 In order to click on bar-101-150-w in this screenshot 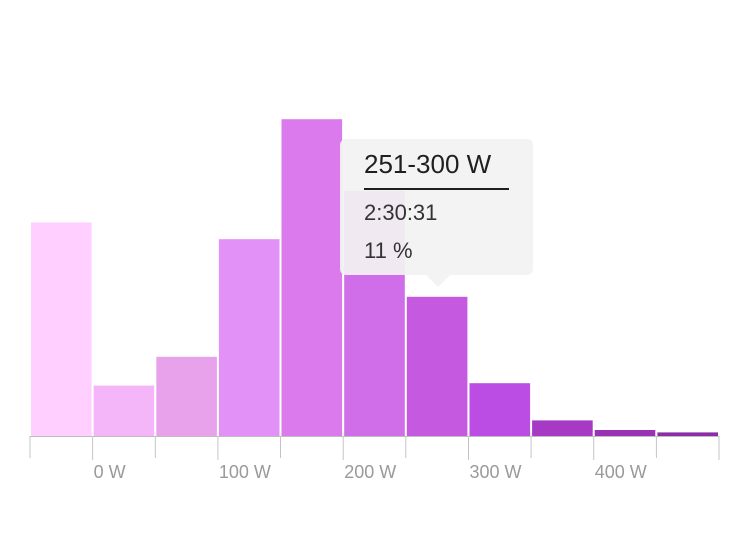, I will do `click(249, 337)`.